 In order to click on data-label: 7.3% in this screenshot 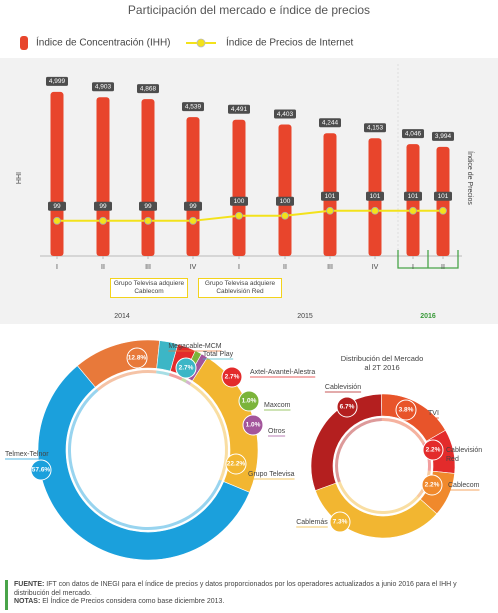, I will do `click(340, 522)`.